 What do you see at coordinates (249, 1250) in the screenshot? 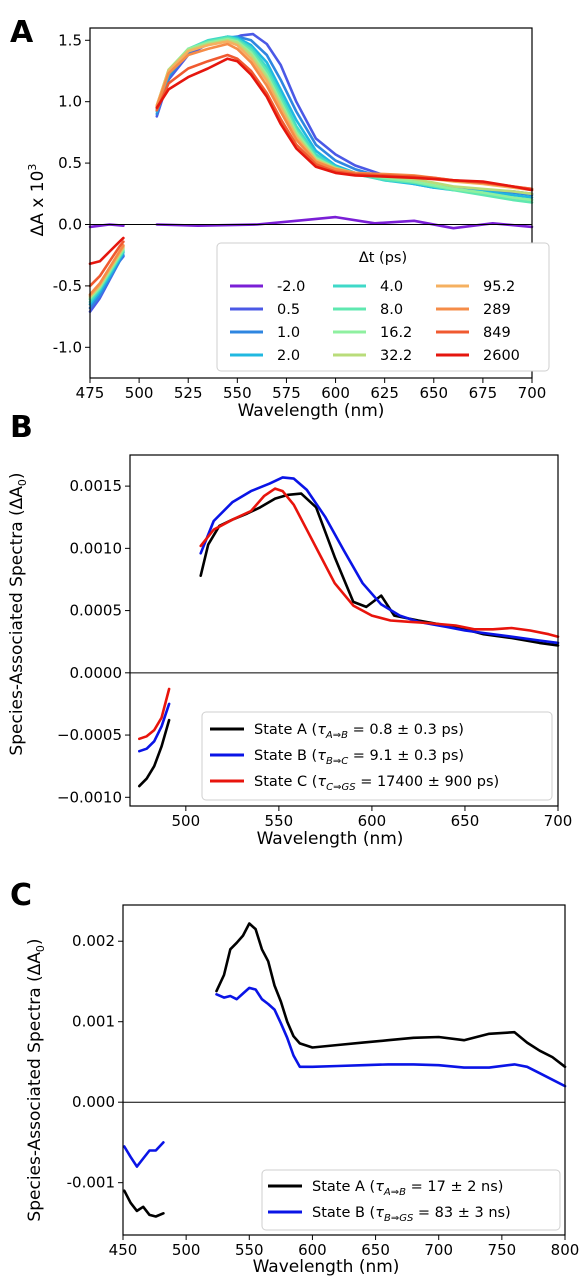
I see `panel-c-xtick-label: 550` at bounding box center [249, 1250].